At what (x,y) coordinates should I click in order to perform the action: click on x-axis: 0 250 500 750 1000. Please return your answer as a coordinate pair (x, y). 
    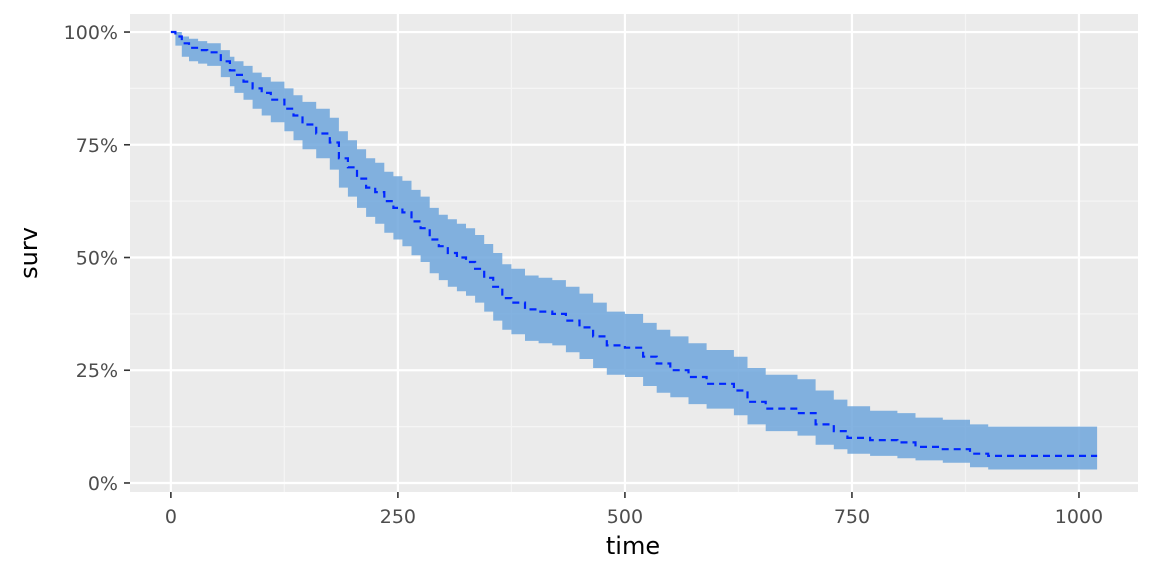
    Looking at the image, I should click on (634, 510).